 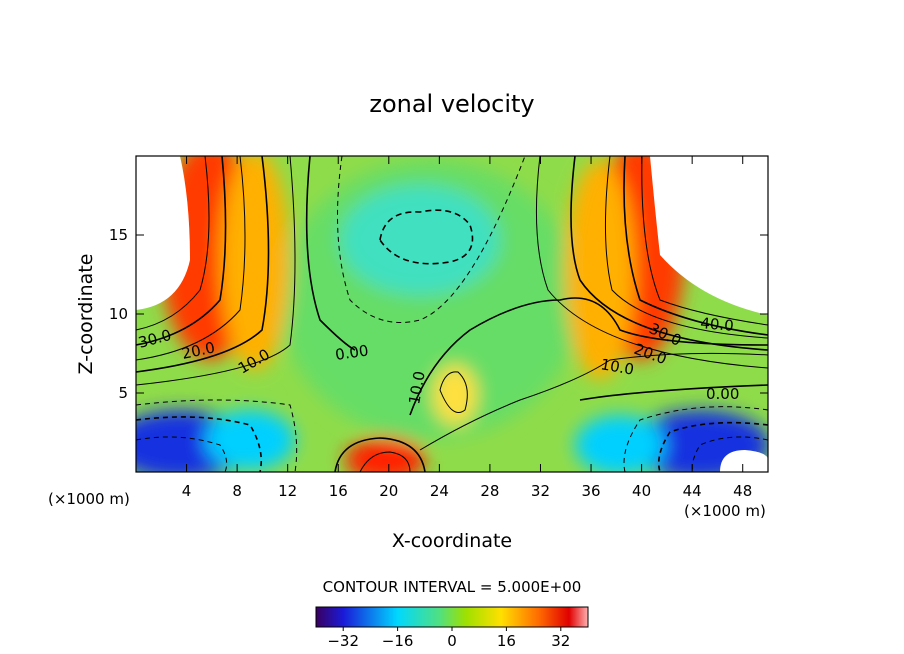 I want to click on x-tick-label: 4, so click(x=187, y=491).